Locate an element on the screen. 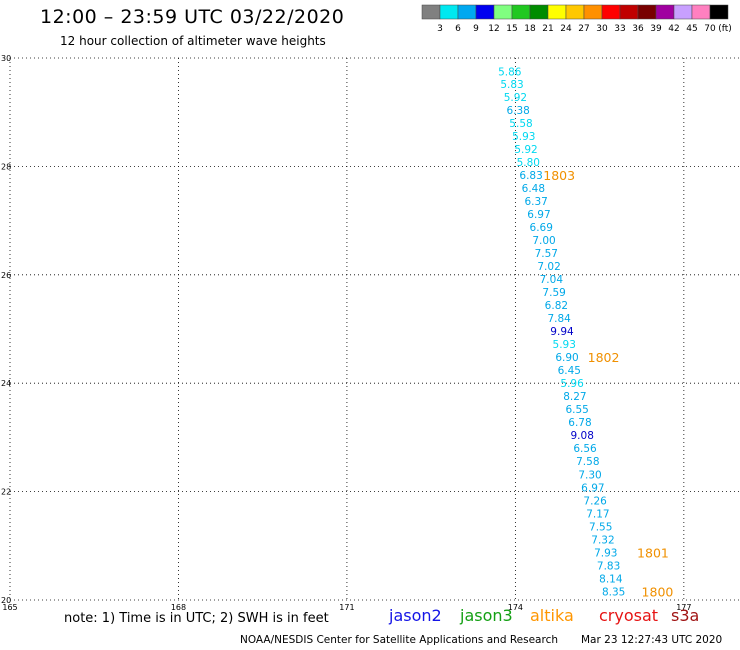  x-tick-label: 174 is located at coordinates (515, 607).